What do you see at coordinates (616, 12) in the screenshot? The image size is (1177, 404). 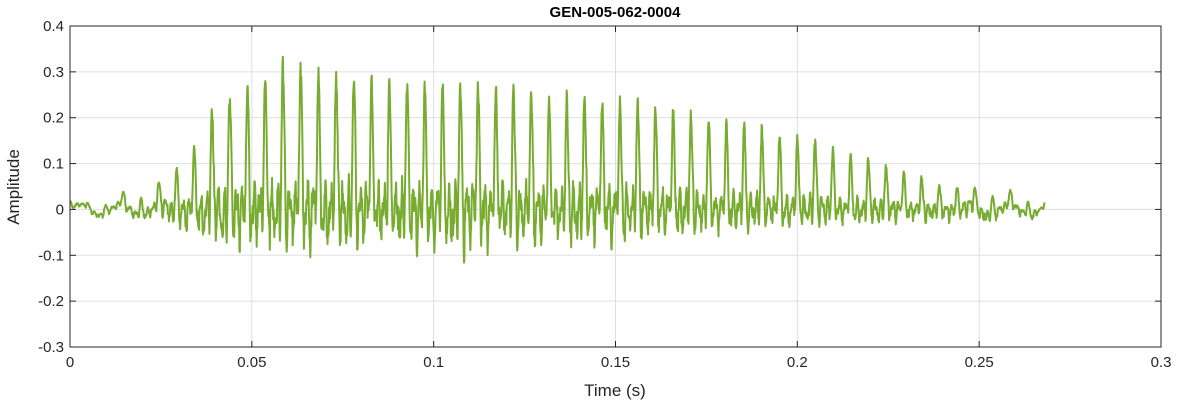 I see `chart-title: GEN-005-062-0004` at bounding box center [616, 12].